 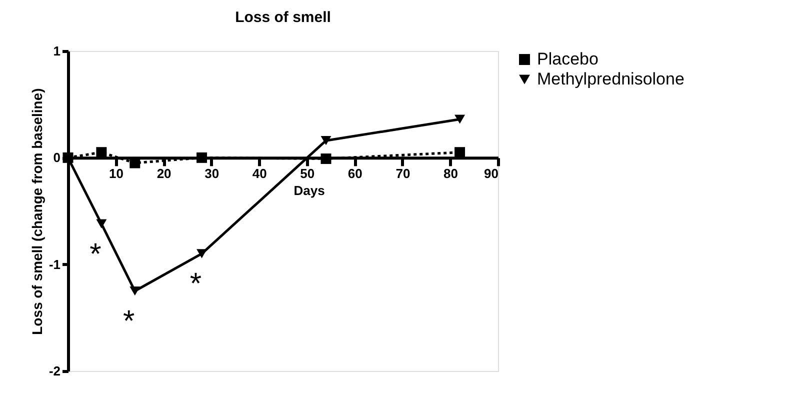 I want to click on chart-title: Loss of smell, so click(x=283, y=17).